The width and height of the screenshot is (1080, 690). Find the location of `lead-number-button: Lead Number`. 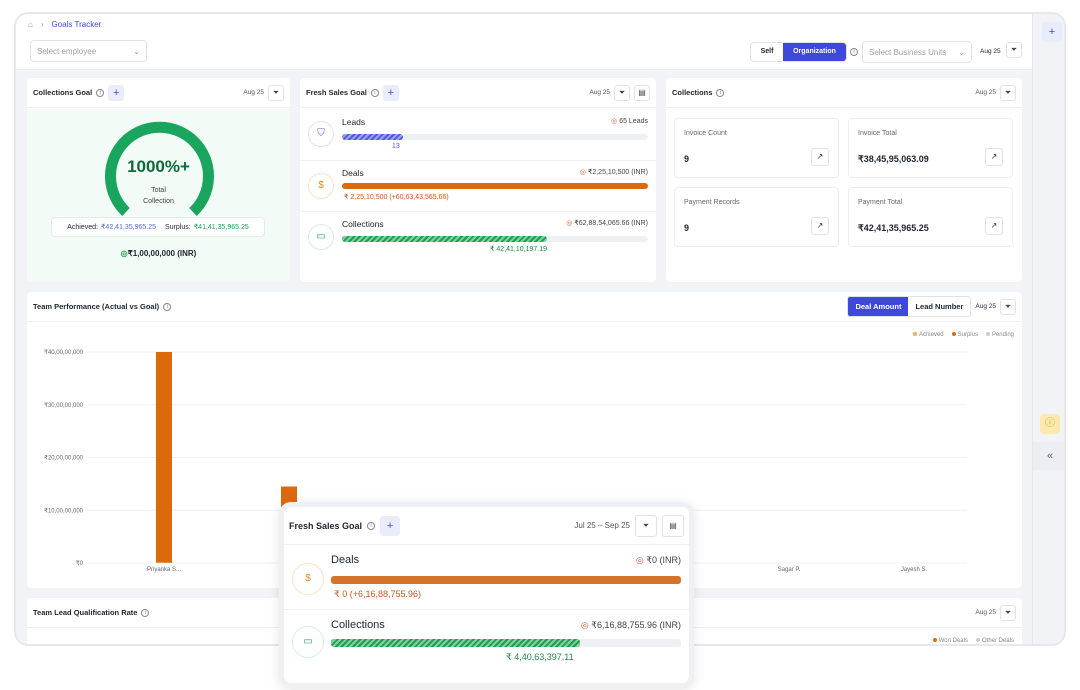

lead-number-button: Lead Number is located at coordinates (939, 306).